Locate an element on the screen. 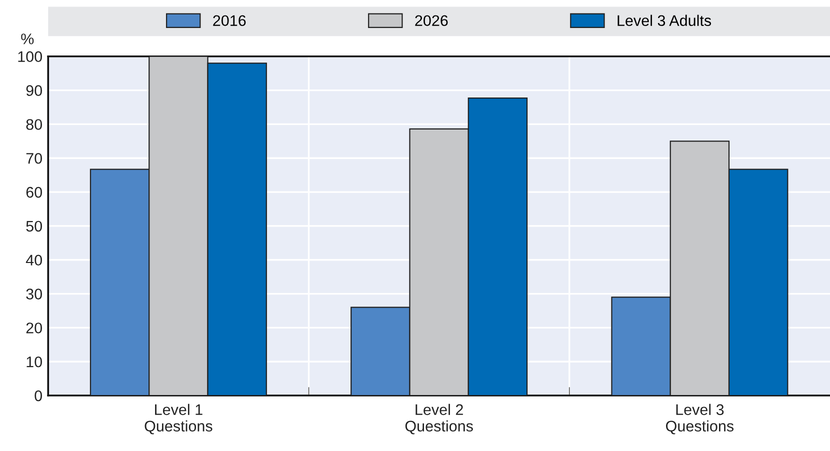  x-tick-label: Level 2 Questions is located at coordinates (439, 419).